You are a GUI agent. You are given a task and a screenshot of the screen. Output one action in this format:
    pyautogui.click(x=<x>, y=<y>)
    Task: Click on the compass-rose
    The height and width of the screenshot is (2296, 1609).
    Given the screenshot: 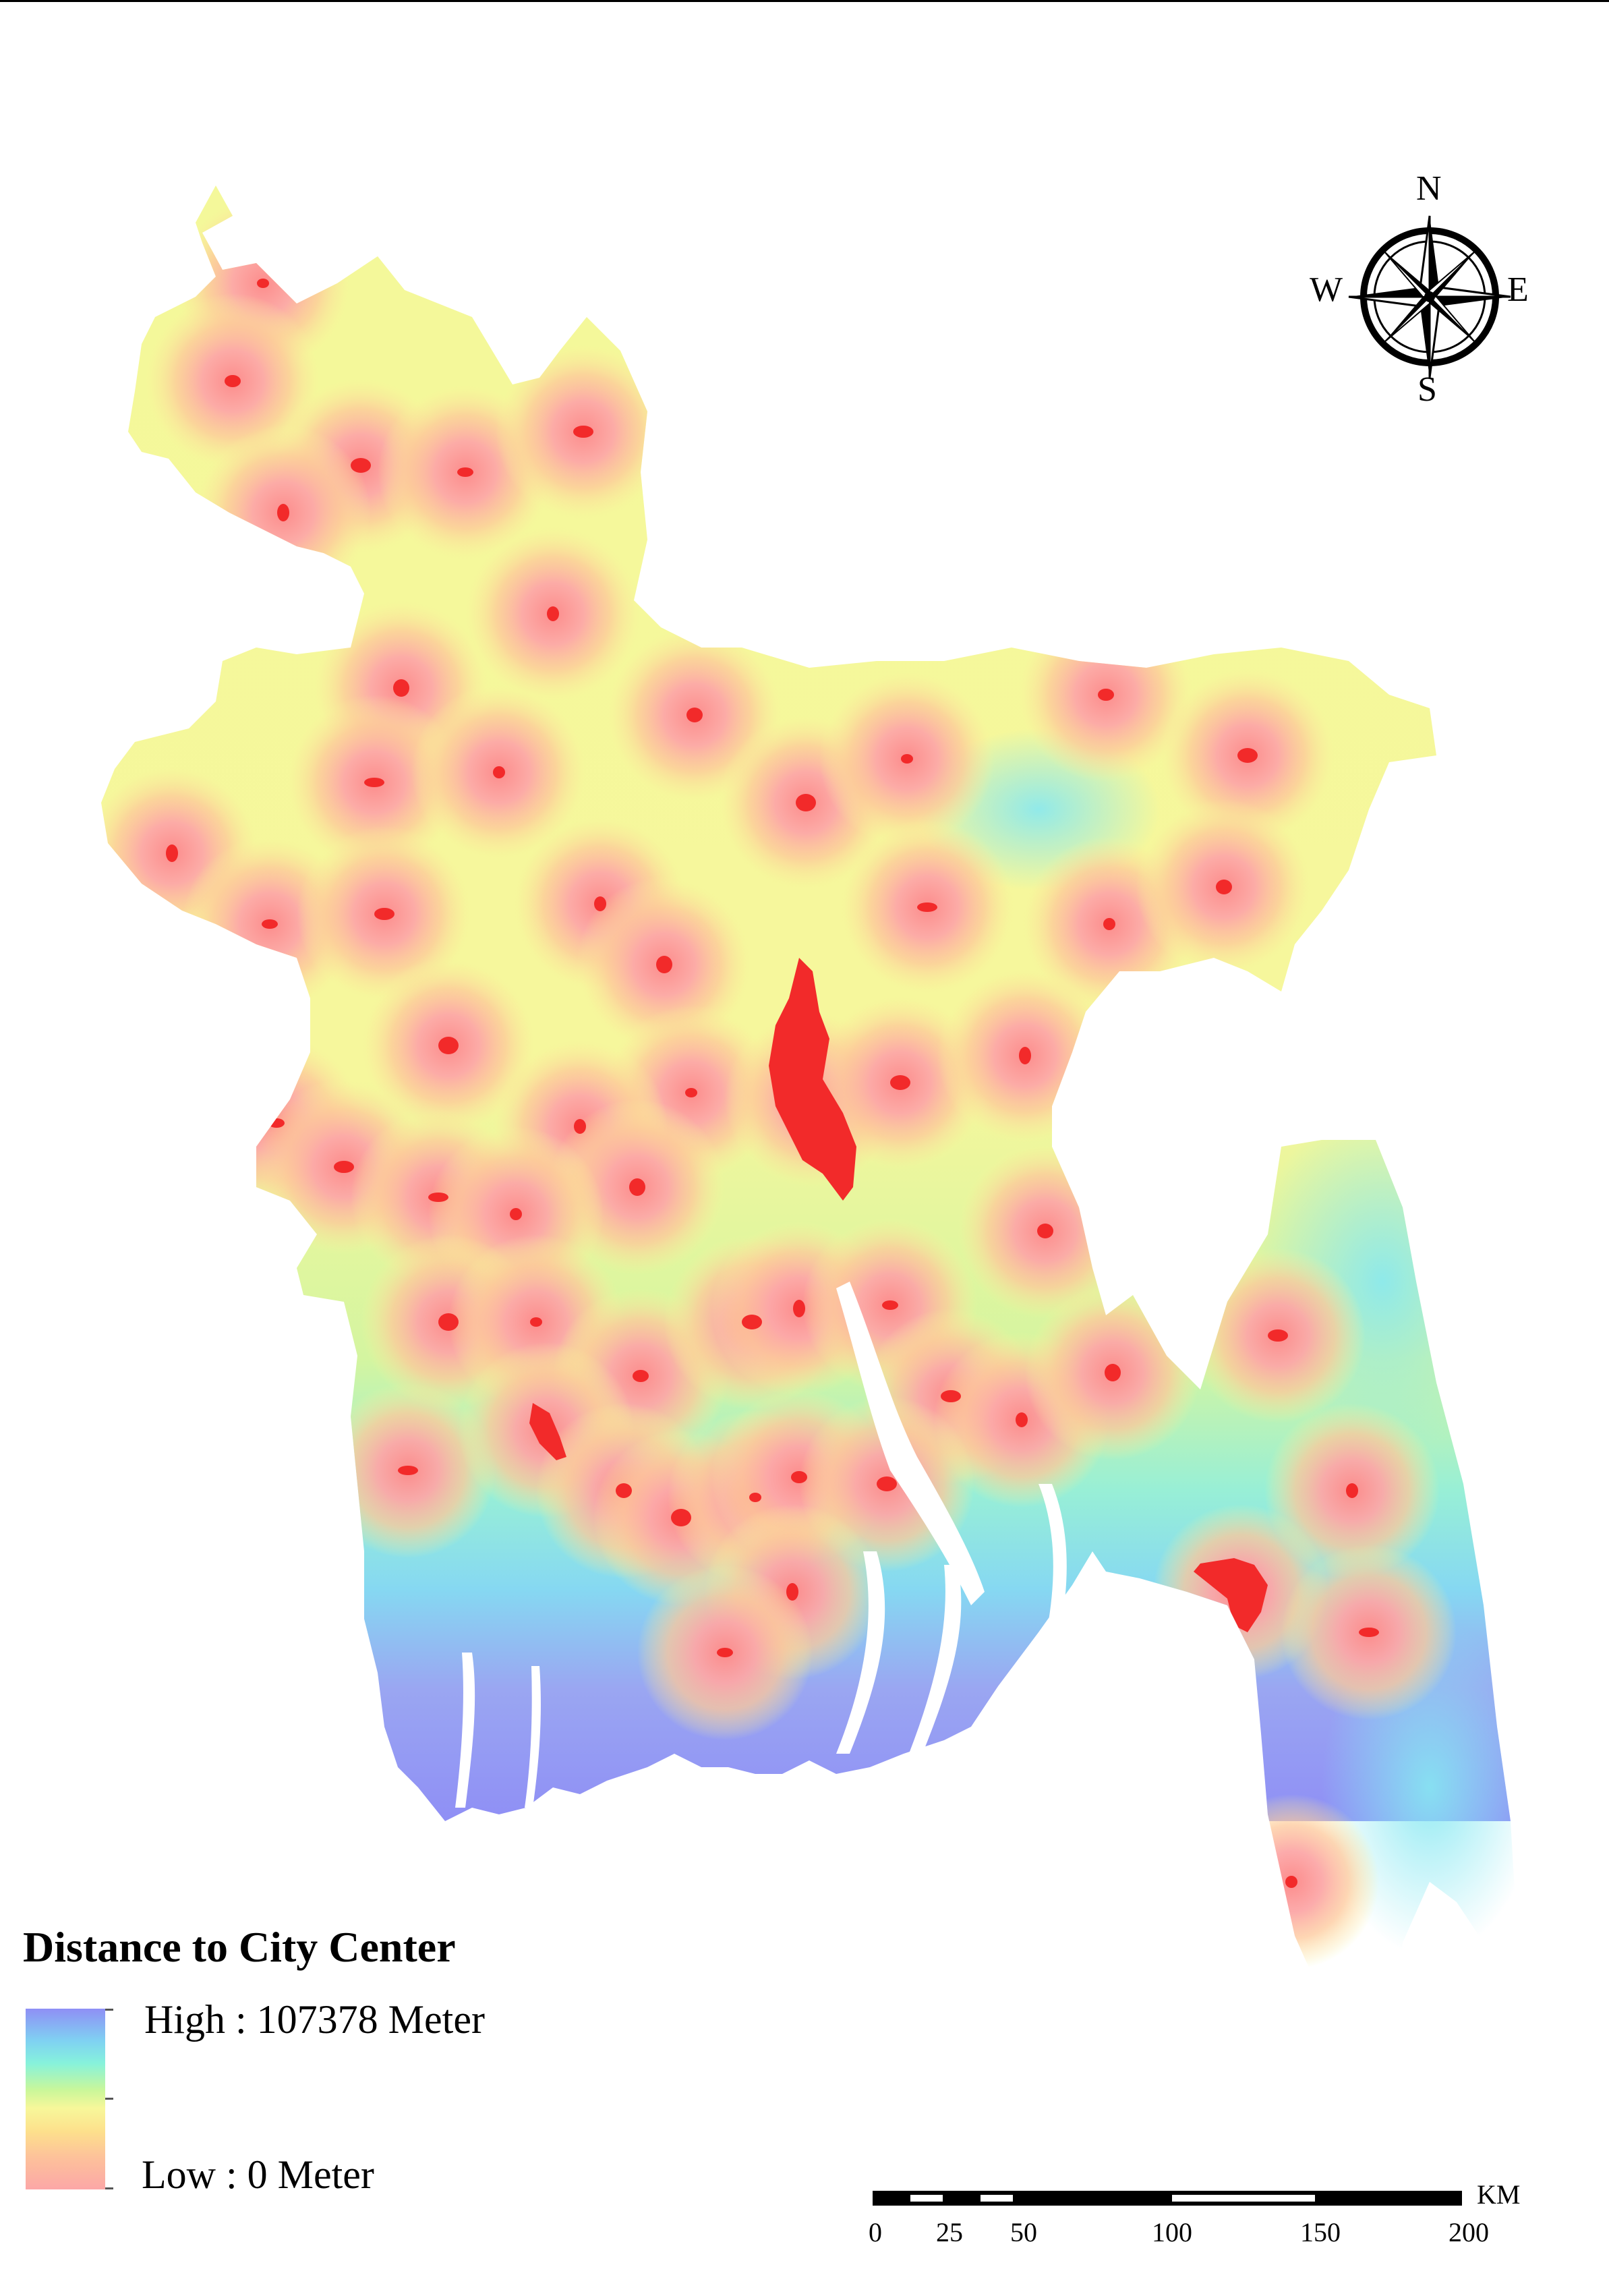 What is the action you would take?
    pyautogui.click(x=1429, y=296)
    